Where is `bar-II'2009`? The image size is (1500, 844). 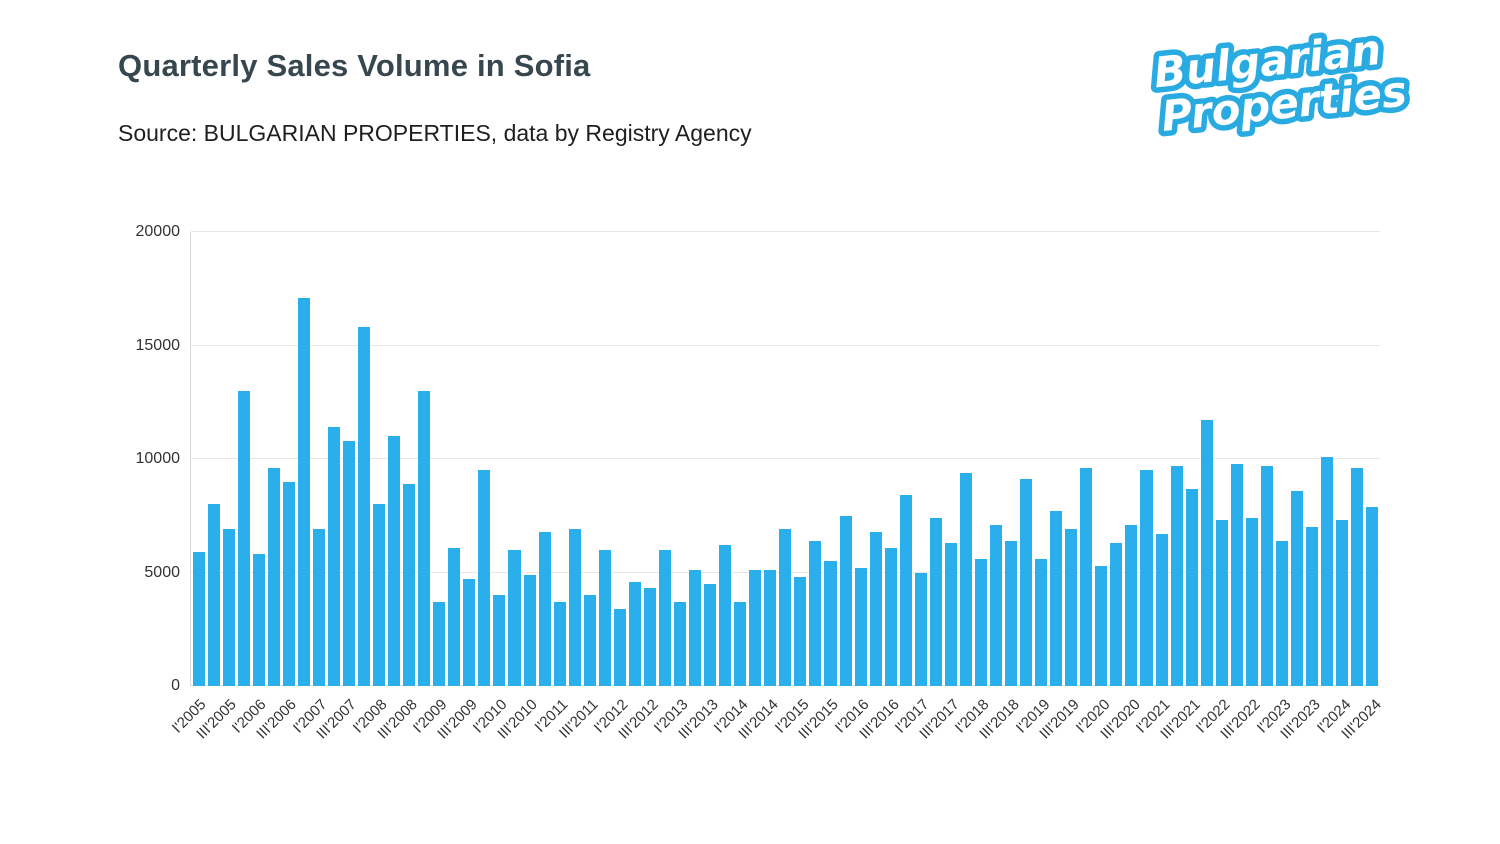 bar-II'2009 is located at coordinates (454, 616).